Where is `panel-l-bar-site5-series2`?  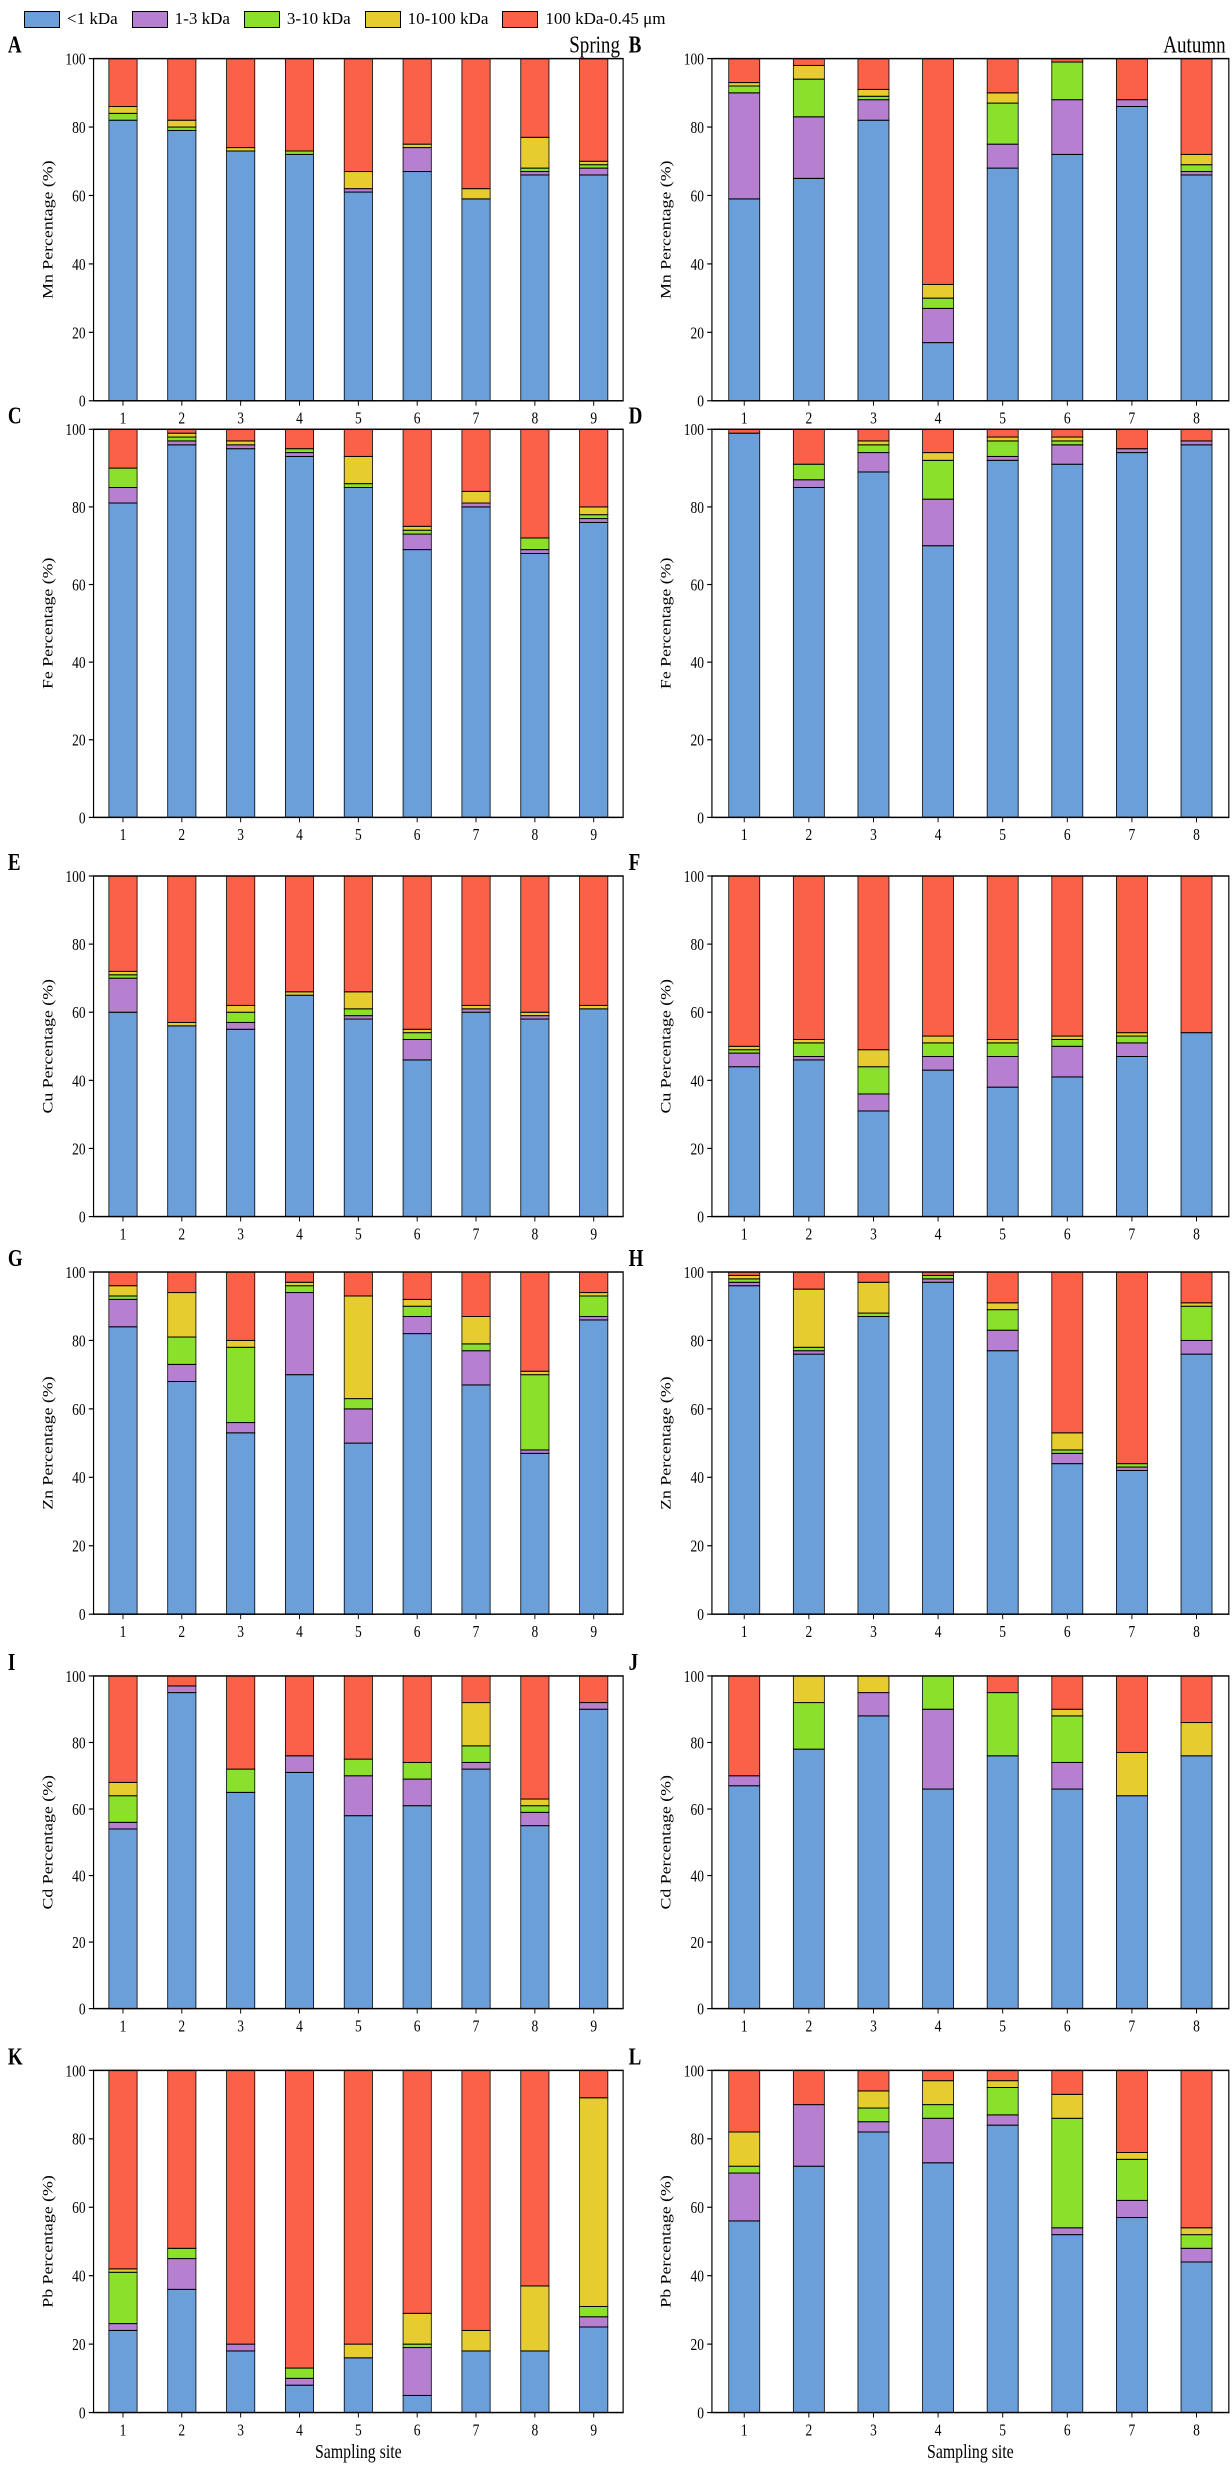
panel-l-bar-site5-series2 is located at coordinates (1002, 2101).